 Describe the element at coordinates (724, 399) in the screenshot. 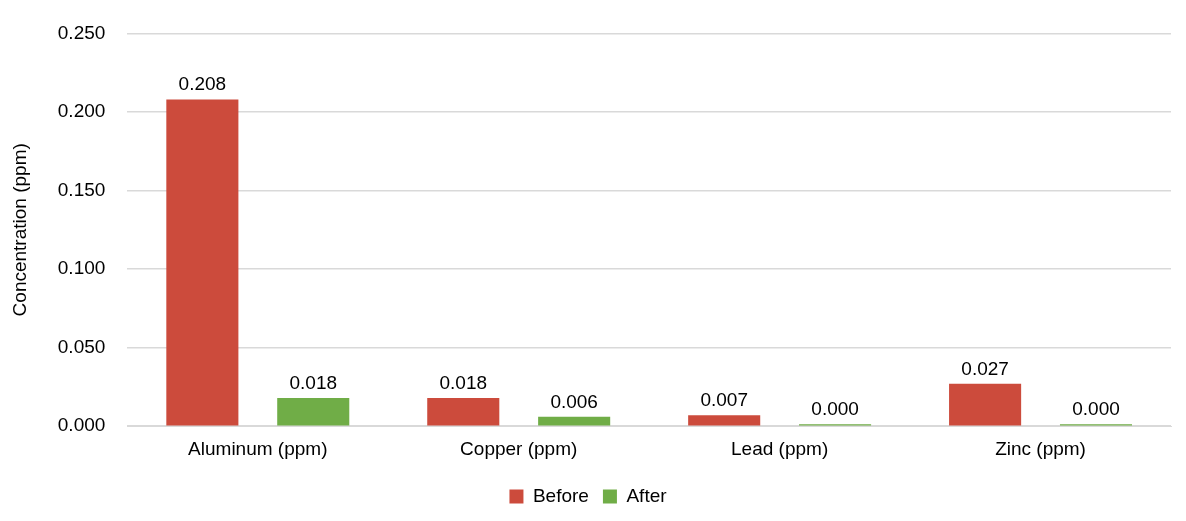

I see `data-label: 0.007` at that location.